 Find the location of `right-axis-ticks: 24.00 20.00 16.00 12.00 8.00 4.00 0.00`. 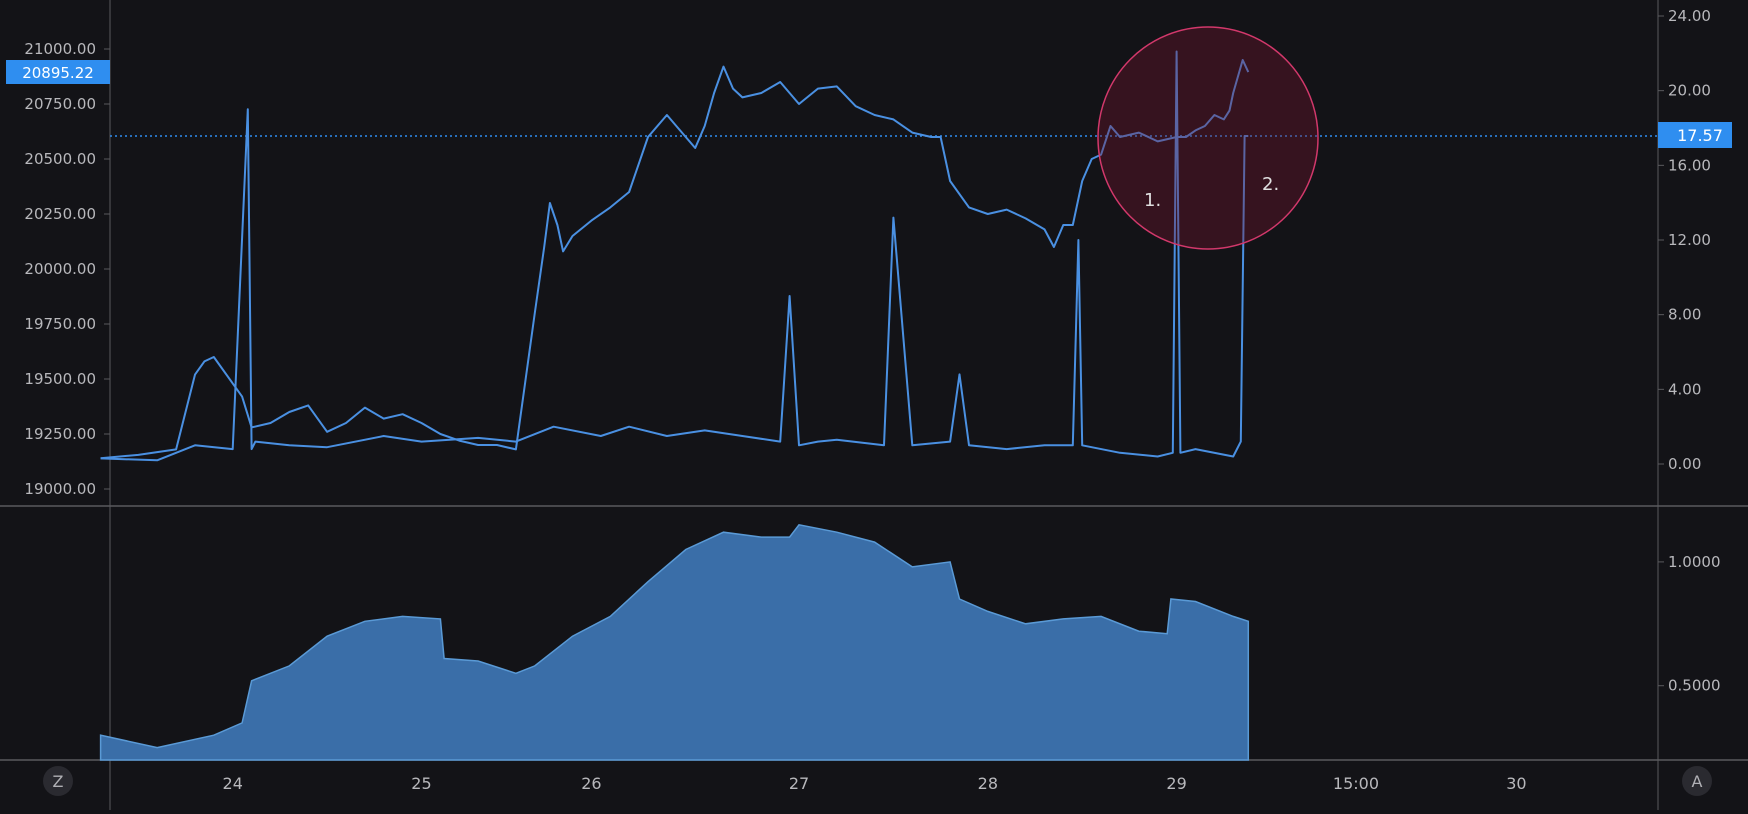

right-axis-ticks: 24.00 20.00 16.00 12.00 8.00 4.00 0.00 is located at coordinates (1684, 240).